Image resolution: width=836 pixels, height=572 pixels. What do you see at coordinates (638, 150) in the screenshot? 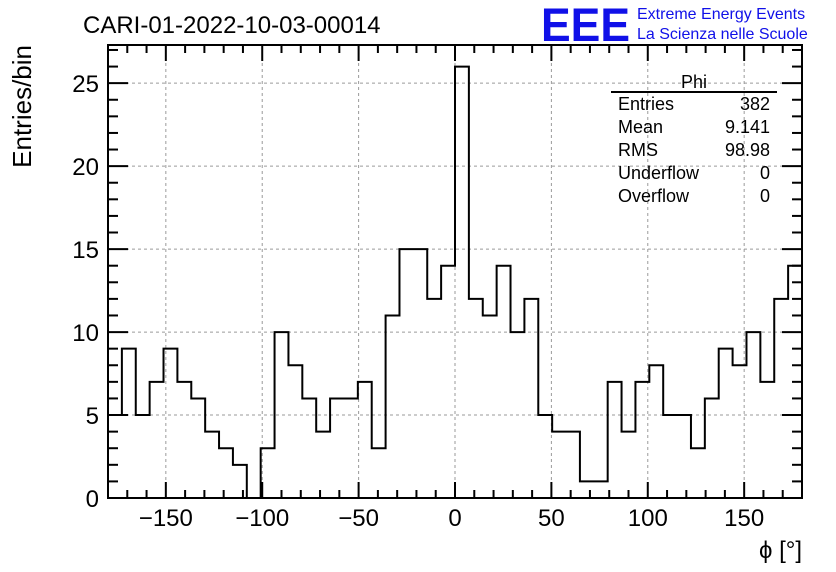
I see `stats-label: RMS` at bounding box center [638, 150].